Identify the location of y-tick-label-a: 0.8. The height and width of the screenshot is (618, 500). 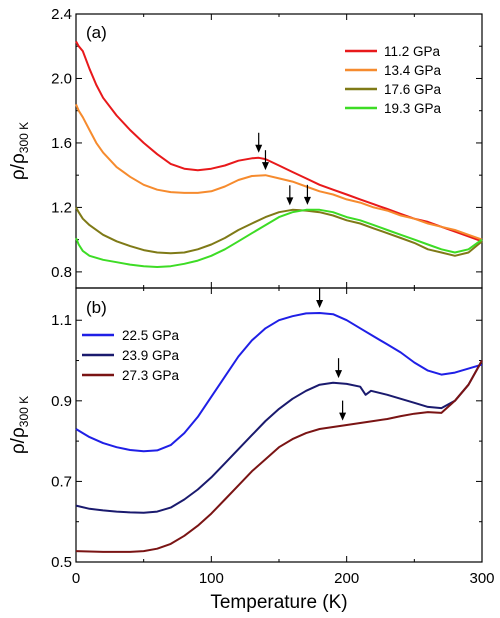
(61, 272).